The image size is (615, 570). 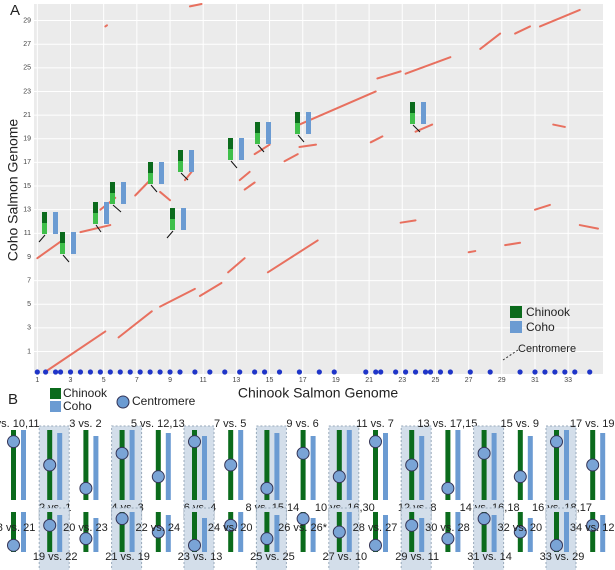 What do you see at coordinates (27, 91) in the screenshot?
I see `y-tick-label: 23` at bounding box center [27, 91].